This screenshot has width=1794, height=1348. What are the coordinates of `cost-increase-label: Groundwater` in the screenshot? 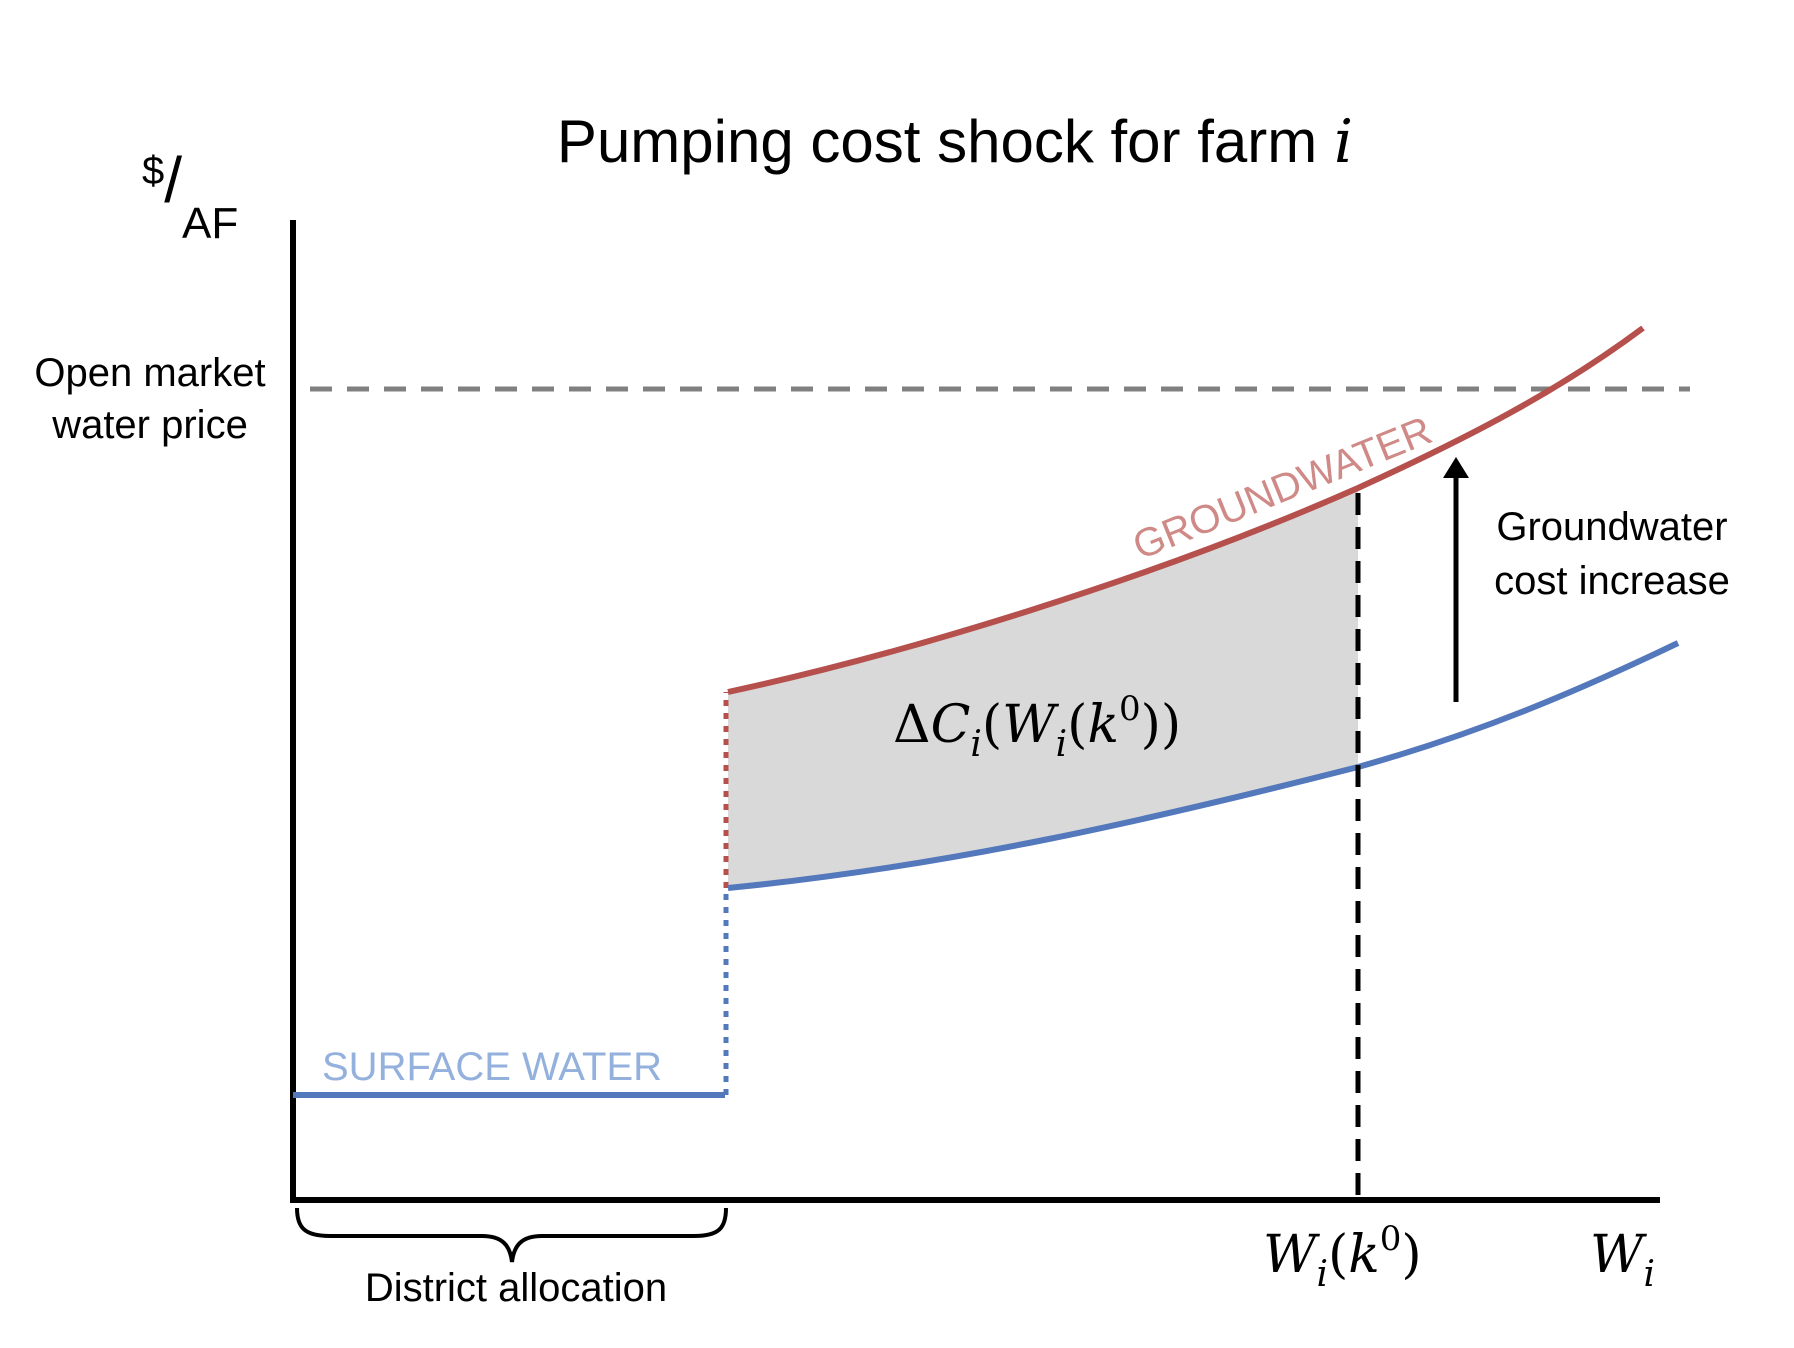 It's located at (1611, 527).